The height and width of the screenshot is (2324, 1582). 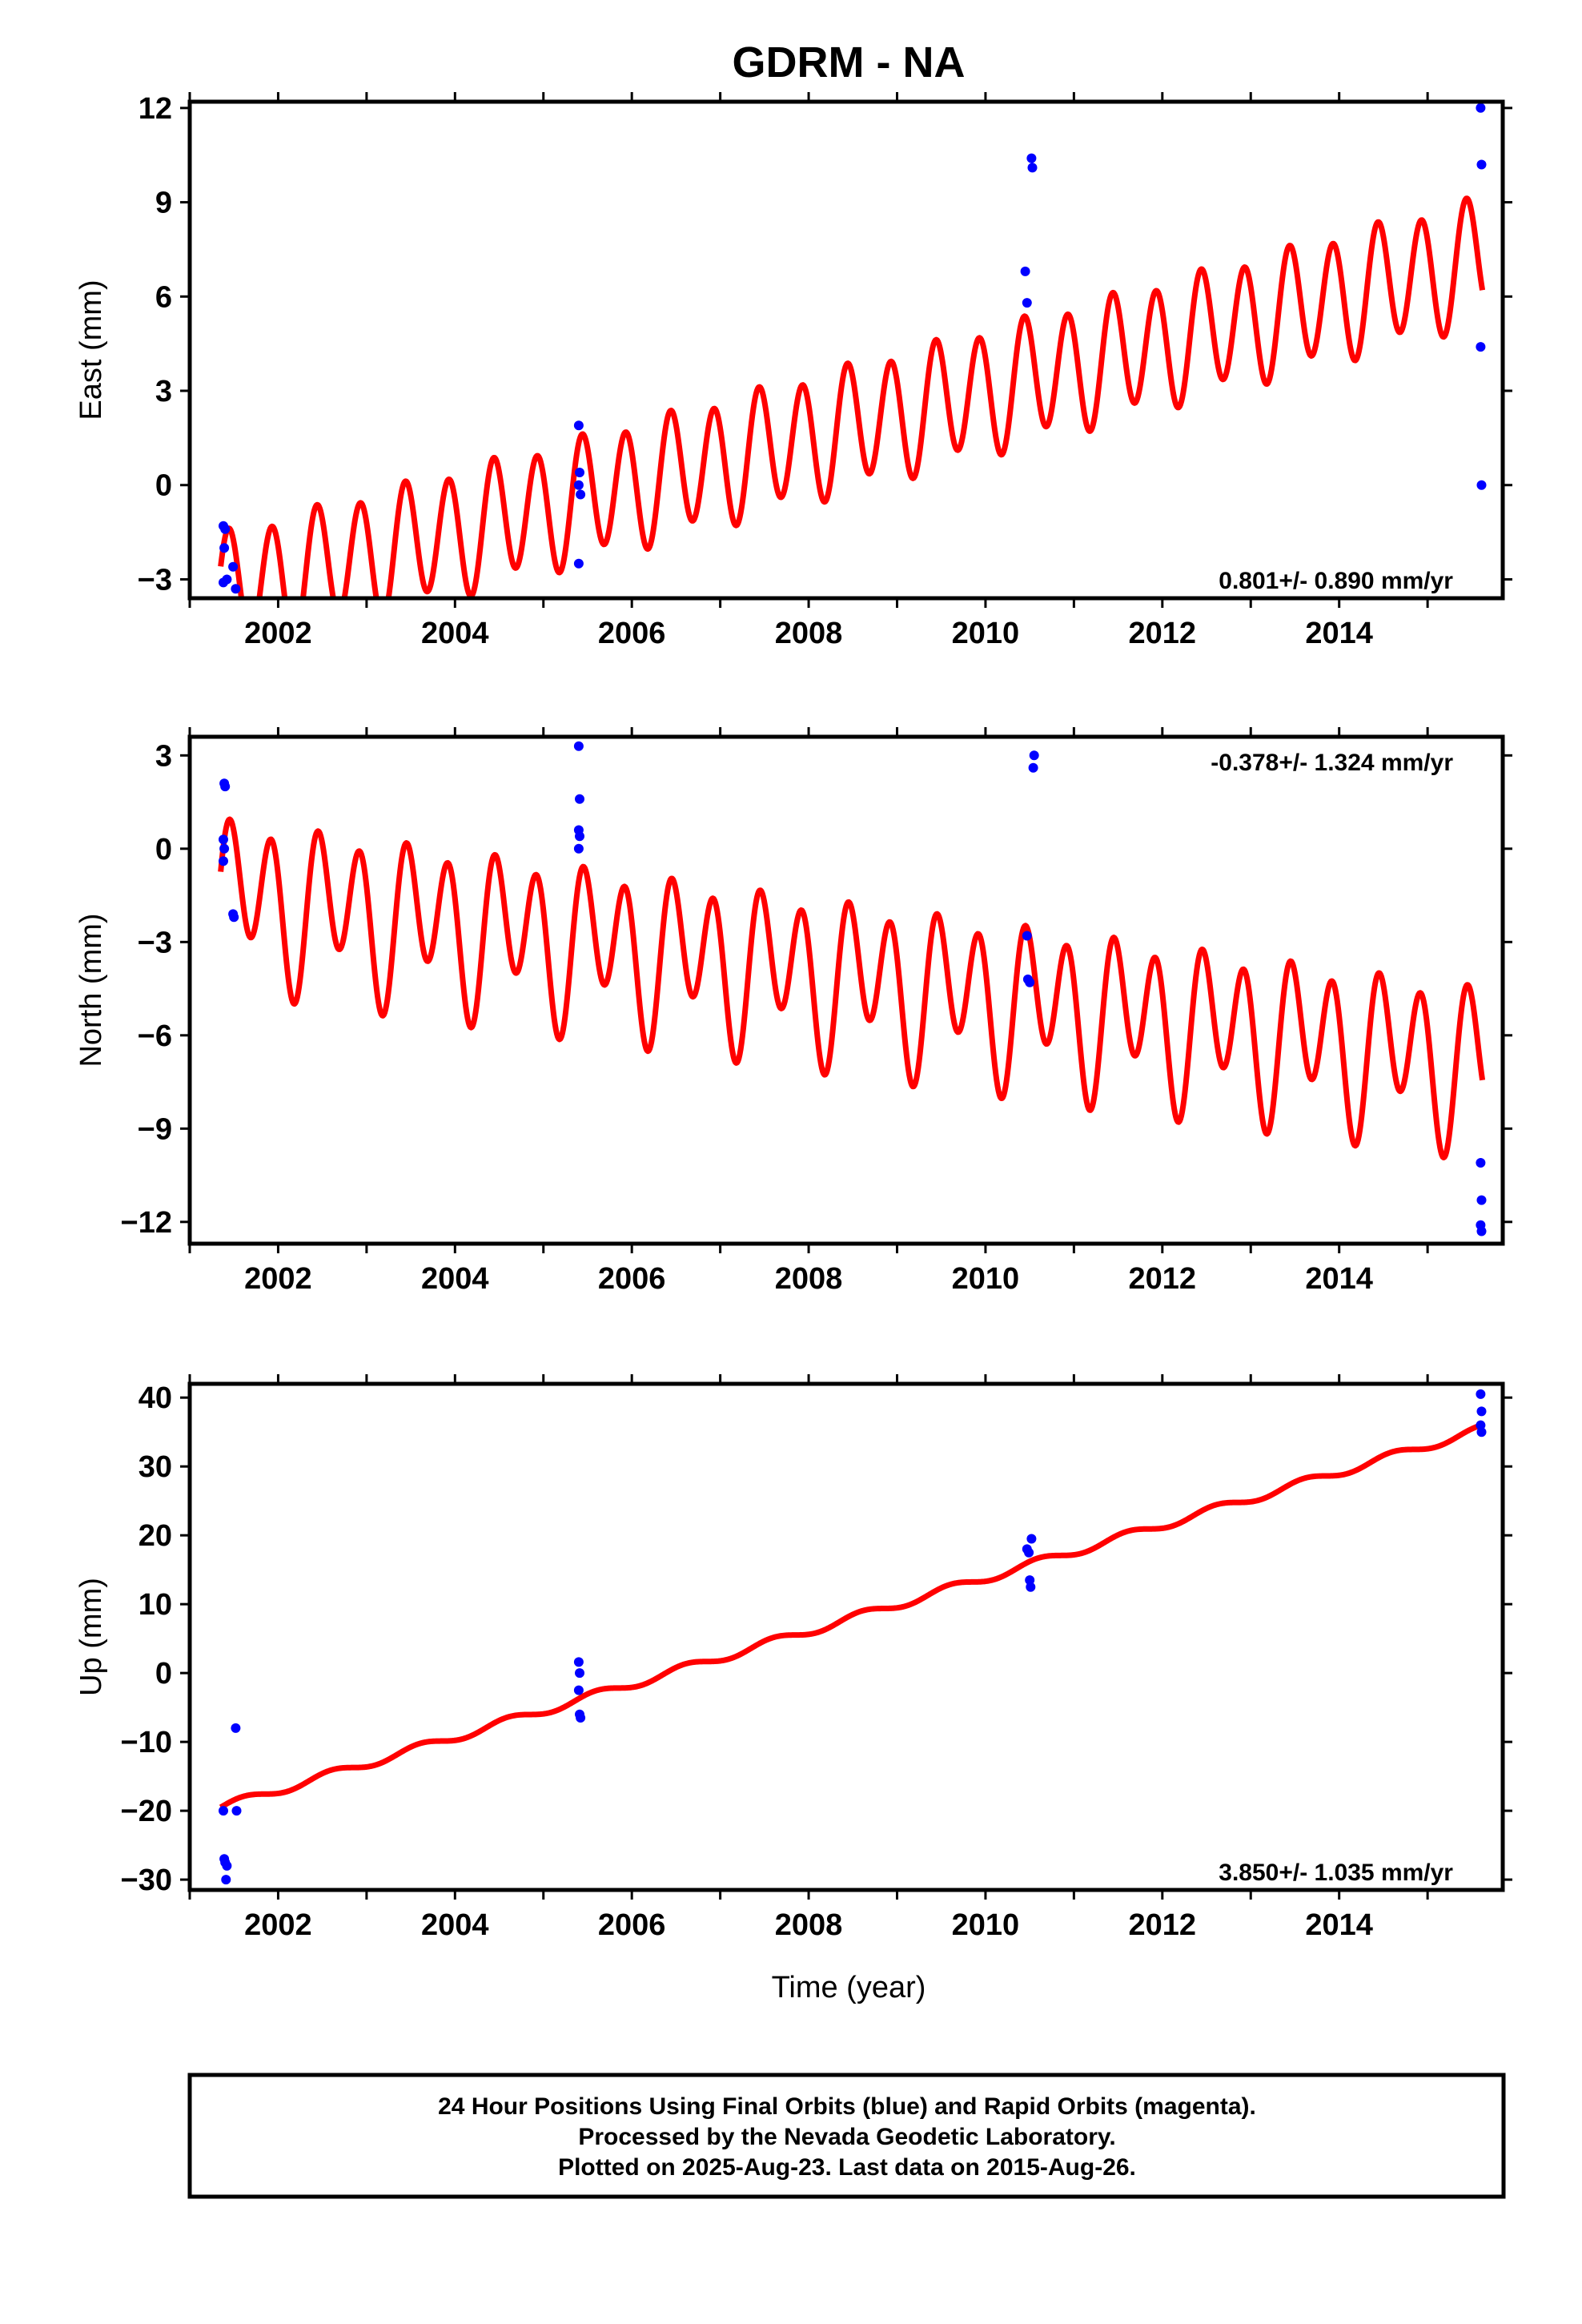 What do you see at coordinates (146, 1880) in the screenshot?
I see `y-tick-label: −30` at bounding box center [146, 1880].